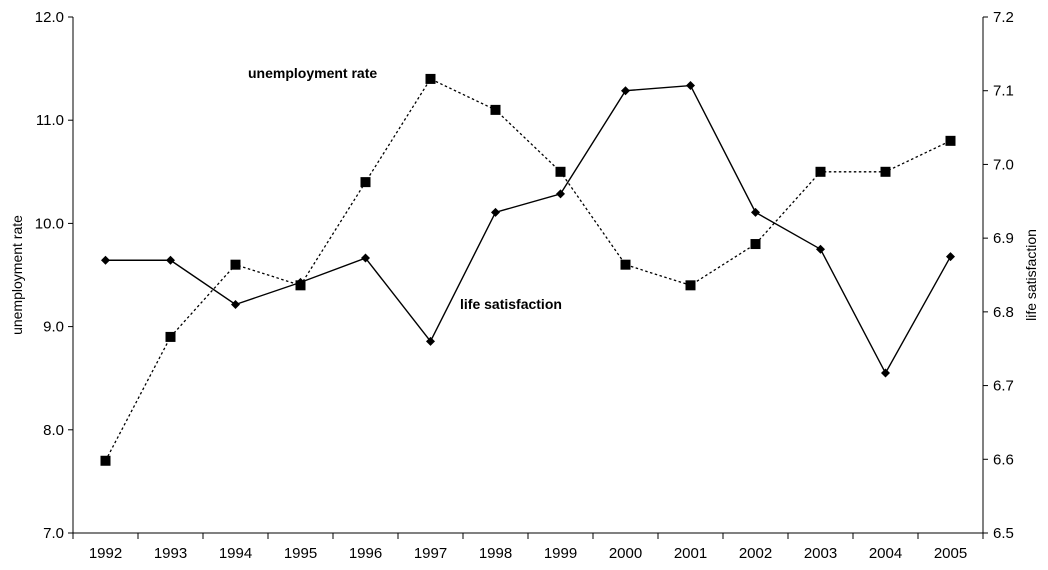 This screenshot has height=570, width=1048. What do you see at coordinates (625, 553) in the screenshot?
I see `x-tick-label: 2000` at bounding box center [625, 553].